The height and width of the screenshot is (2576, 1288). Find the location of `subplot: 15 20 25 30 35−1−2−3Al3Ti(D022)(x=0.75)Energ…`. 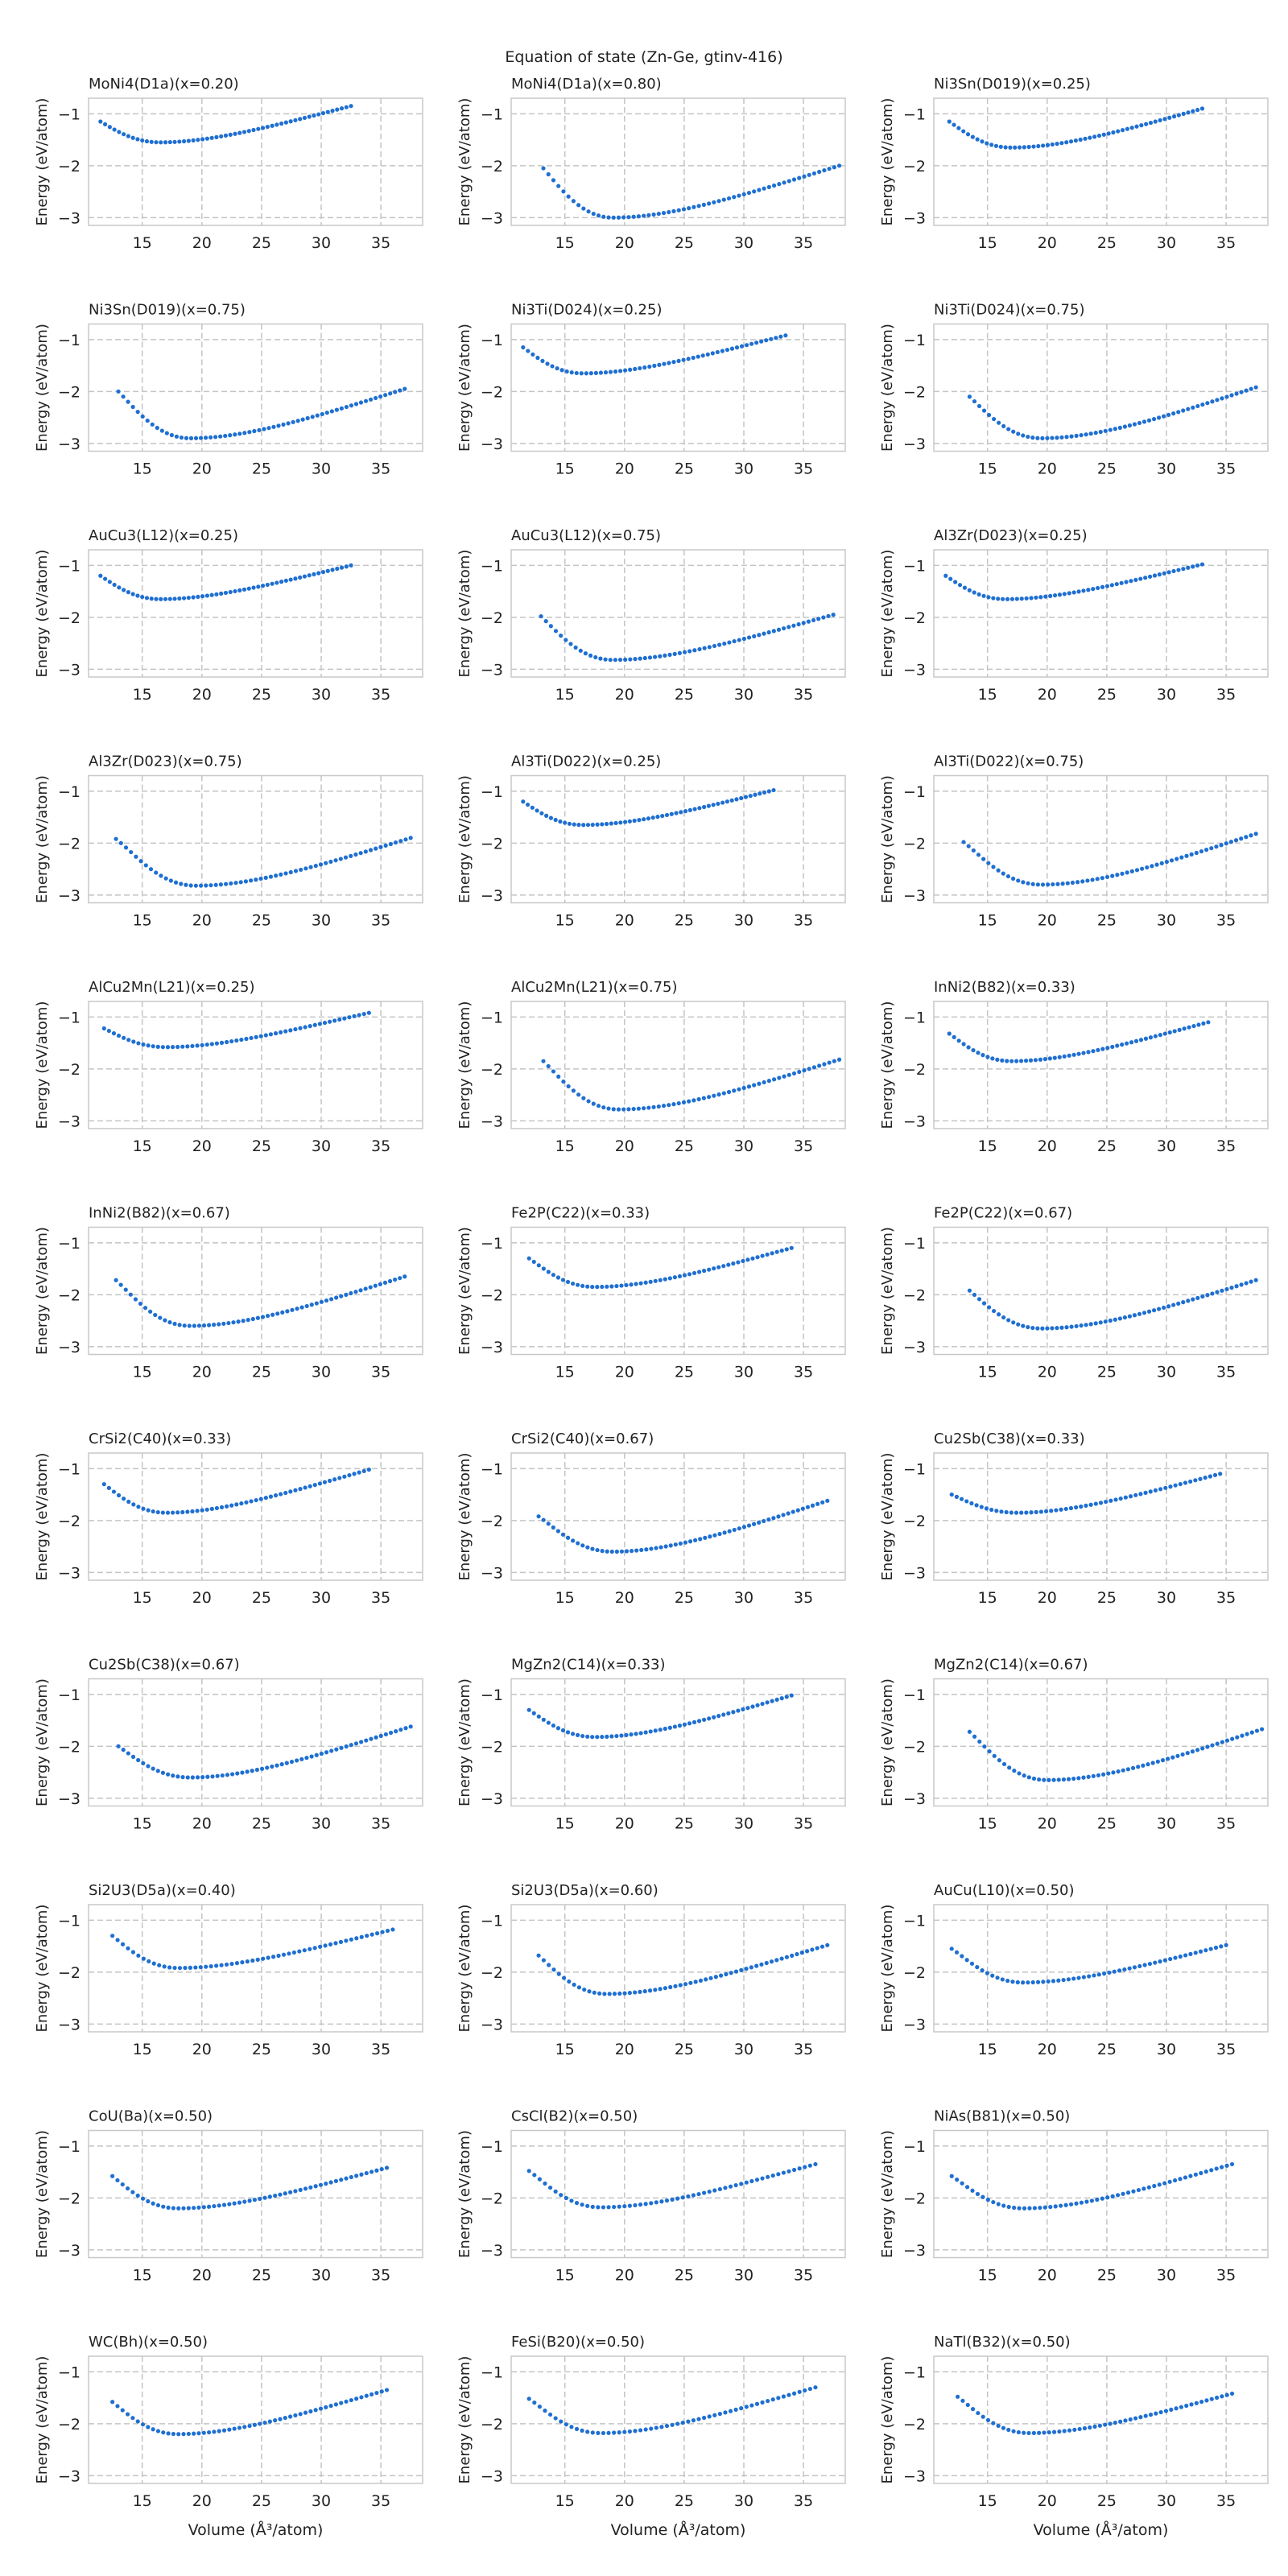

subplot: 15 20 25 30 35−1−2−3Al3Ti(D022)(x=0.75)Energ… is located at coordinates (1074, 842).